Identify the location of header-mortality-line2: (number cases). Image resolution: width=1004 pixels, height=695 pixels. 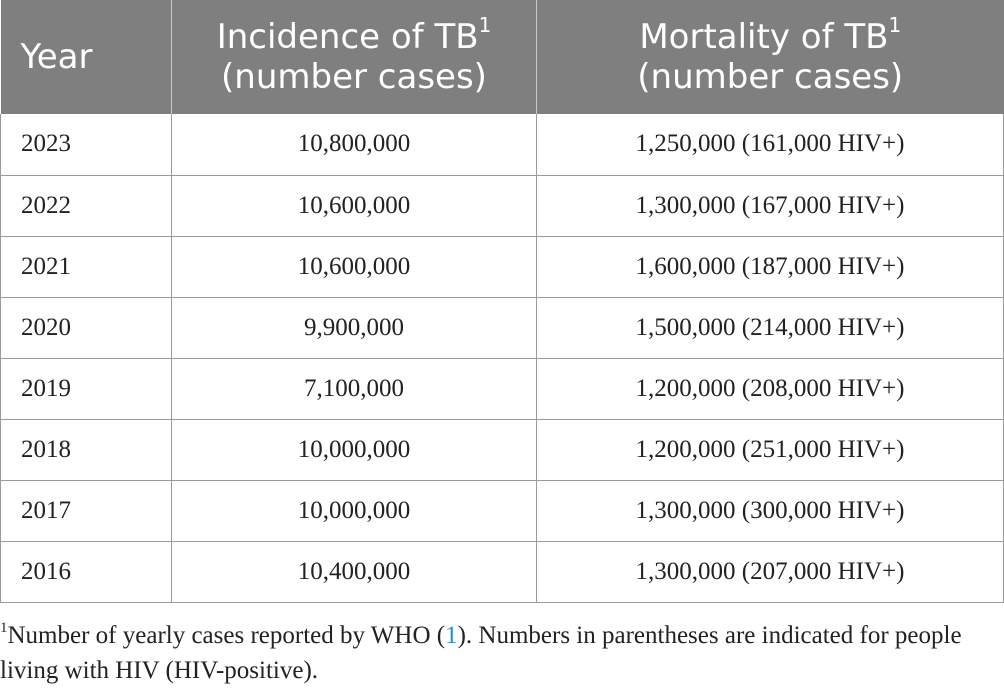
(770, 77).